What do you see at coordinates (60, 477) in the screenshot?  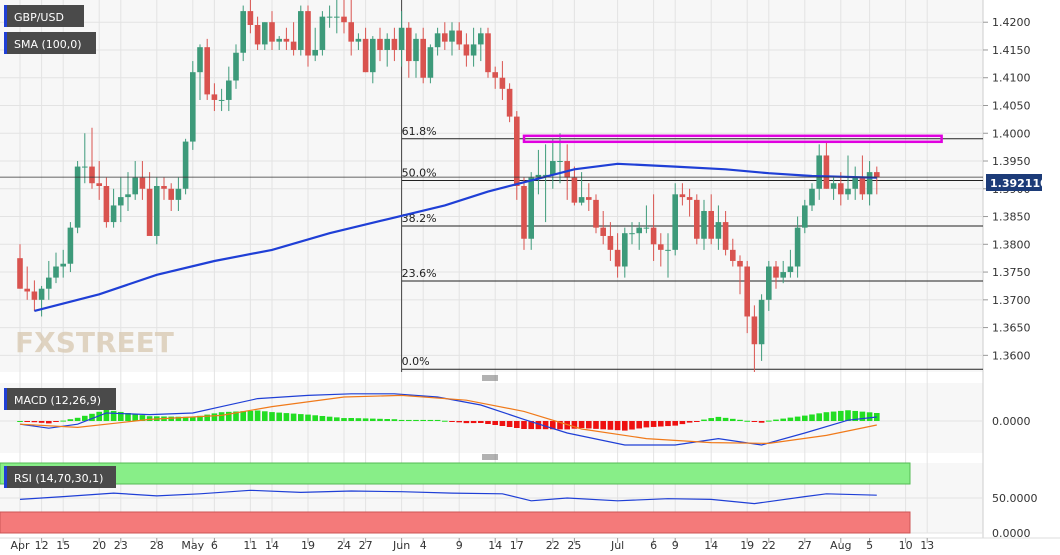 I see `rsi-indicator-tag: RSI (14,70,30,1)` at bounding box center [60, 477].